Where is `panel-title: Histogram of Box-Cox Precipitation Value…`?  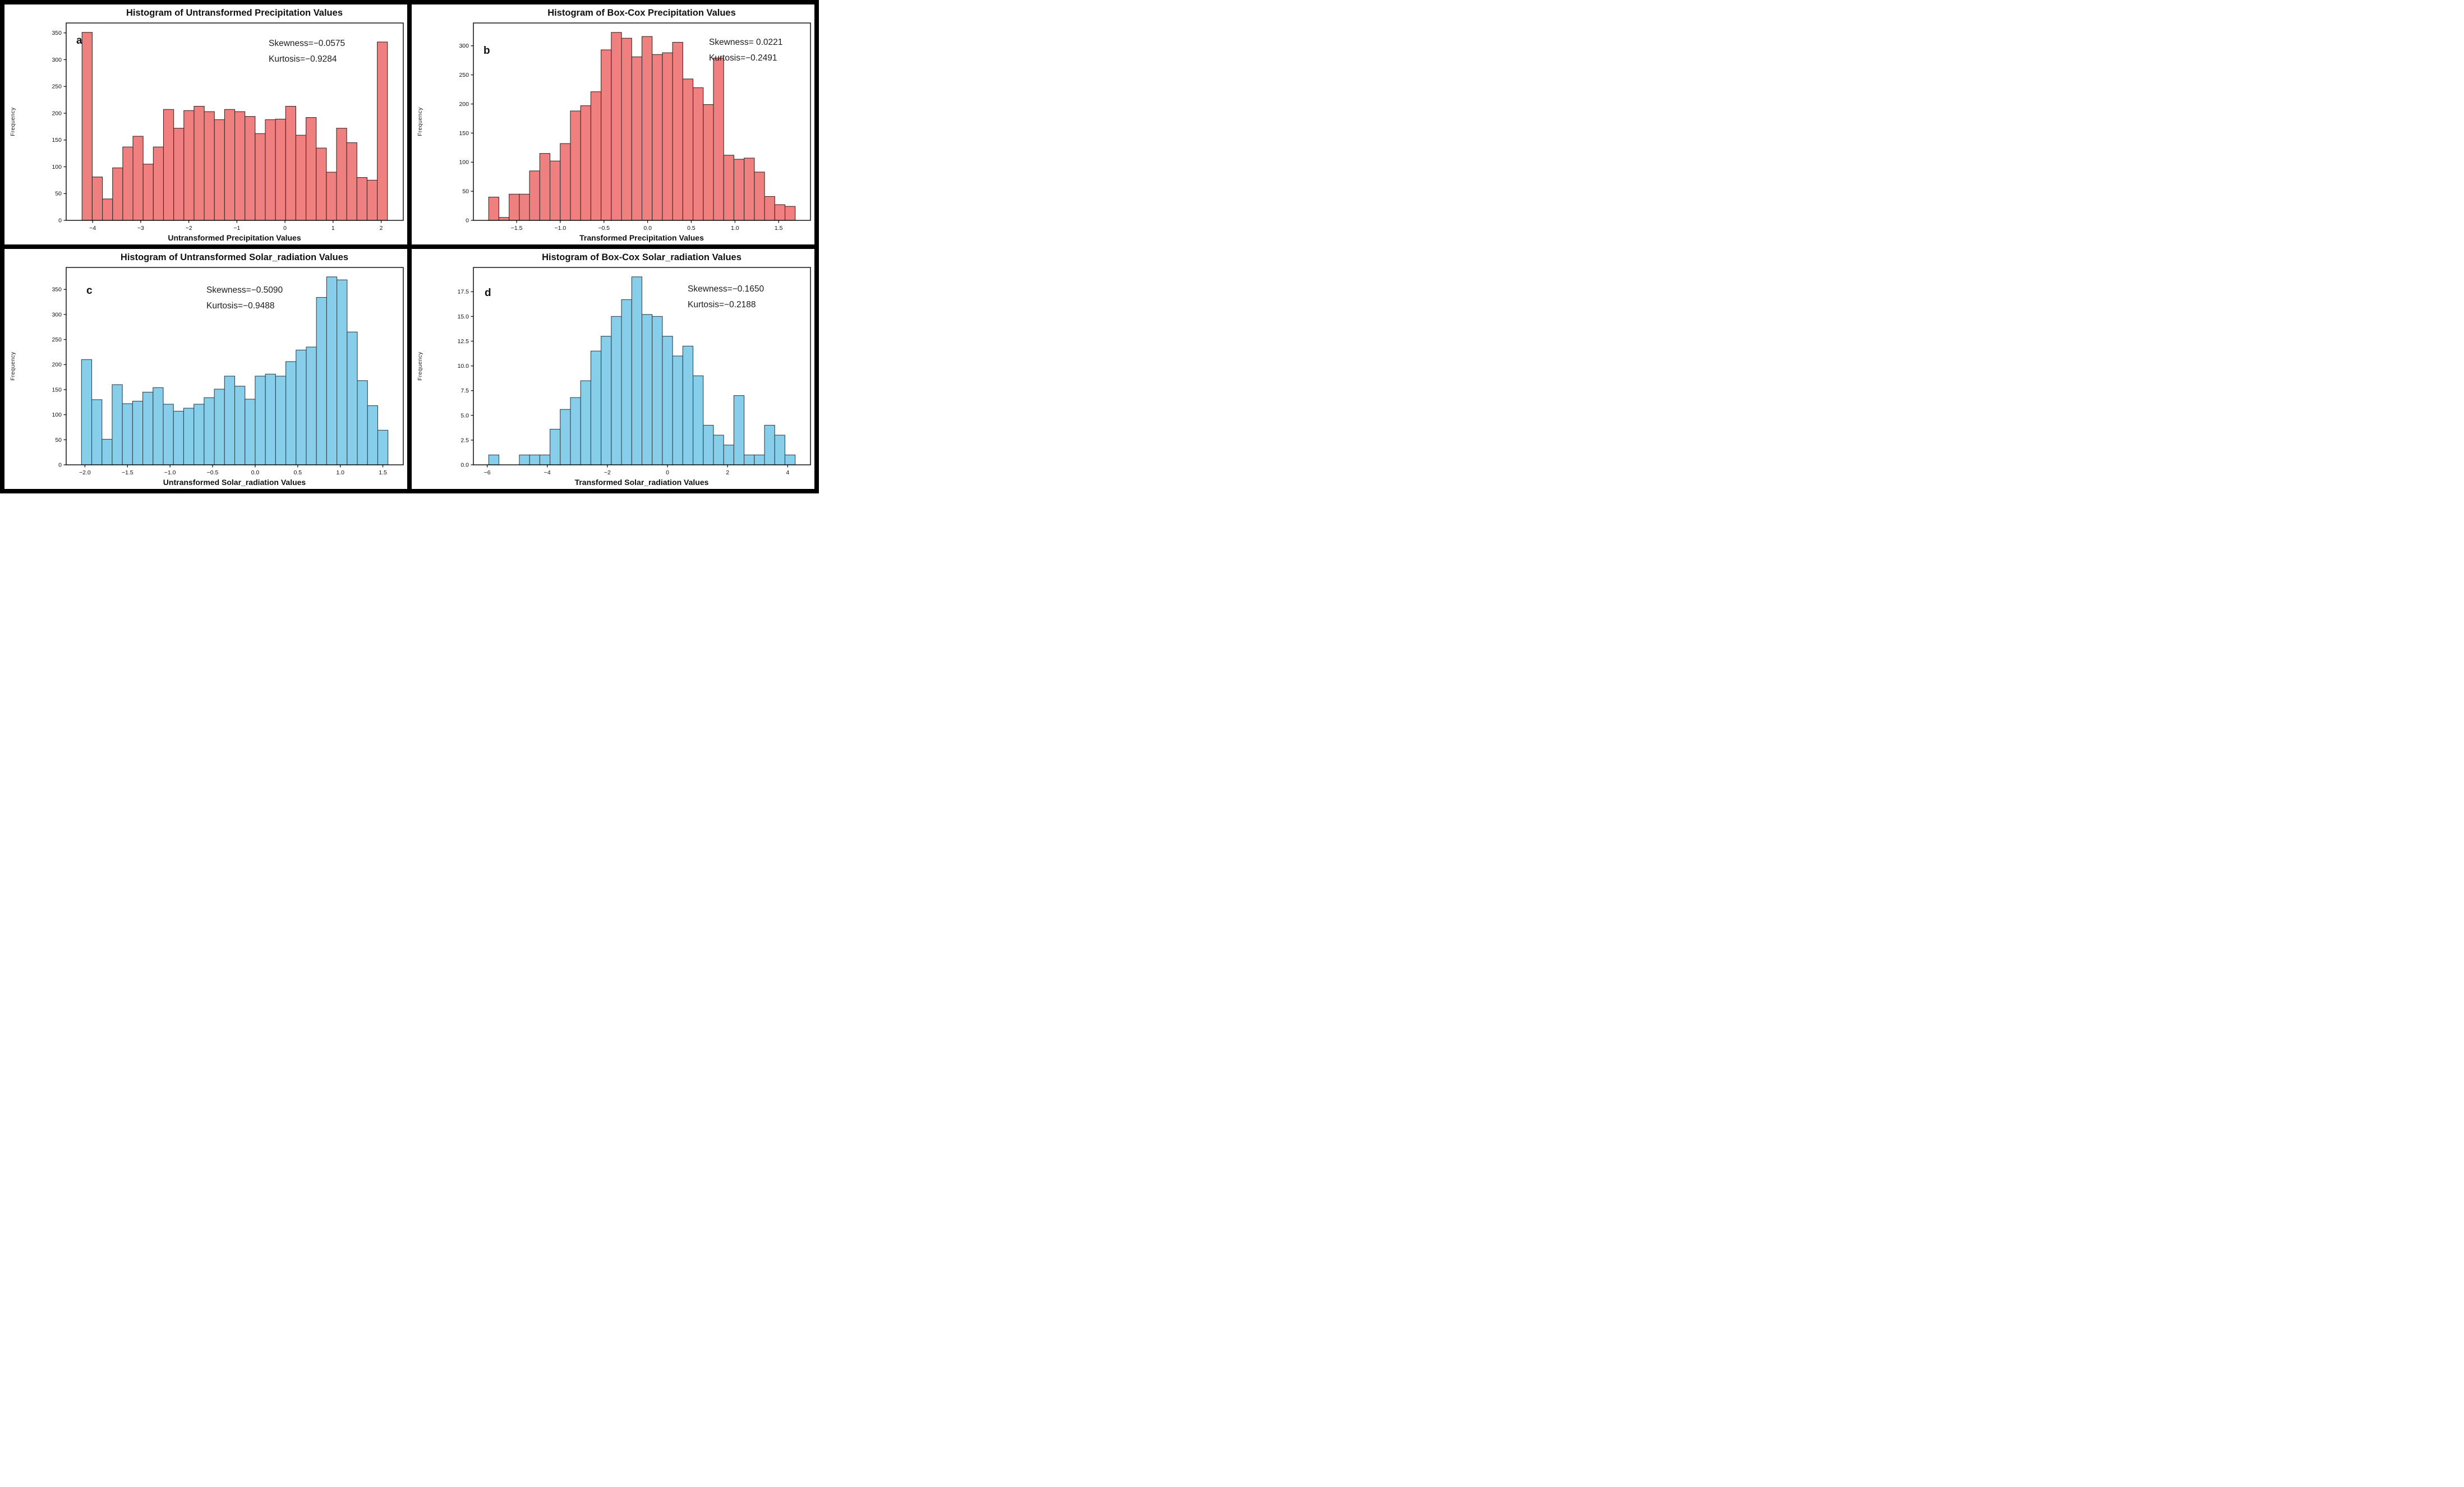
panel-title: Histogram of Box-Cox Precipitation Value… is located at coordinates (642, 13).